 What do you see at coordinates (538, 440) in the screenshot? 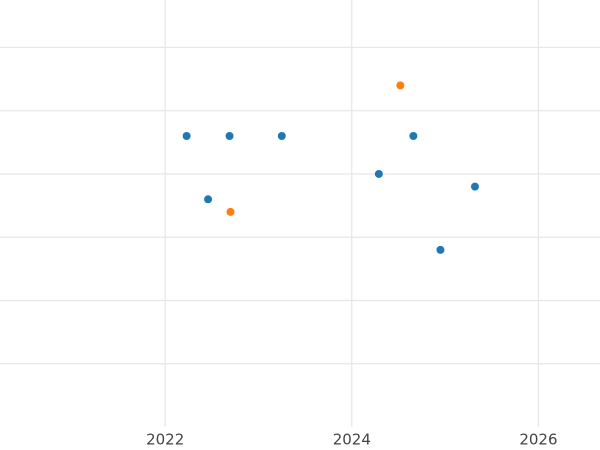
I see `x-tick-label: 2026` at bounding box center [538, 440].